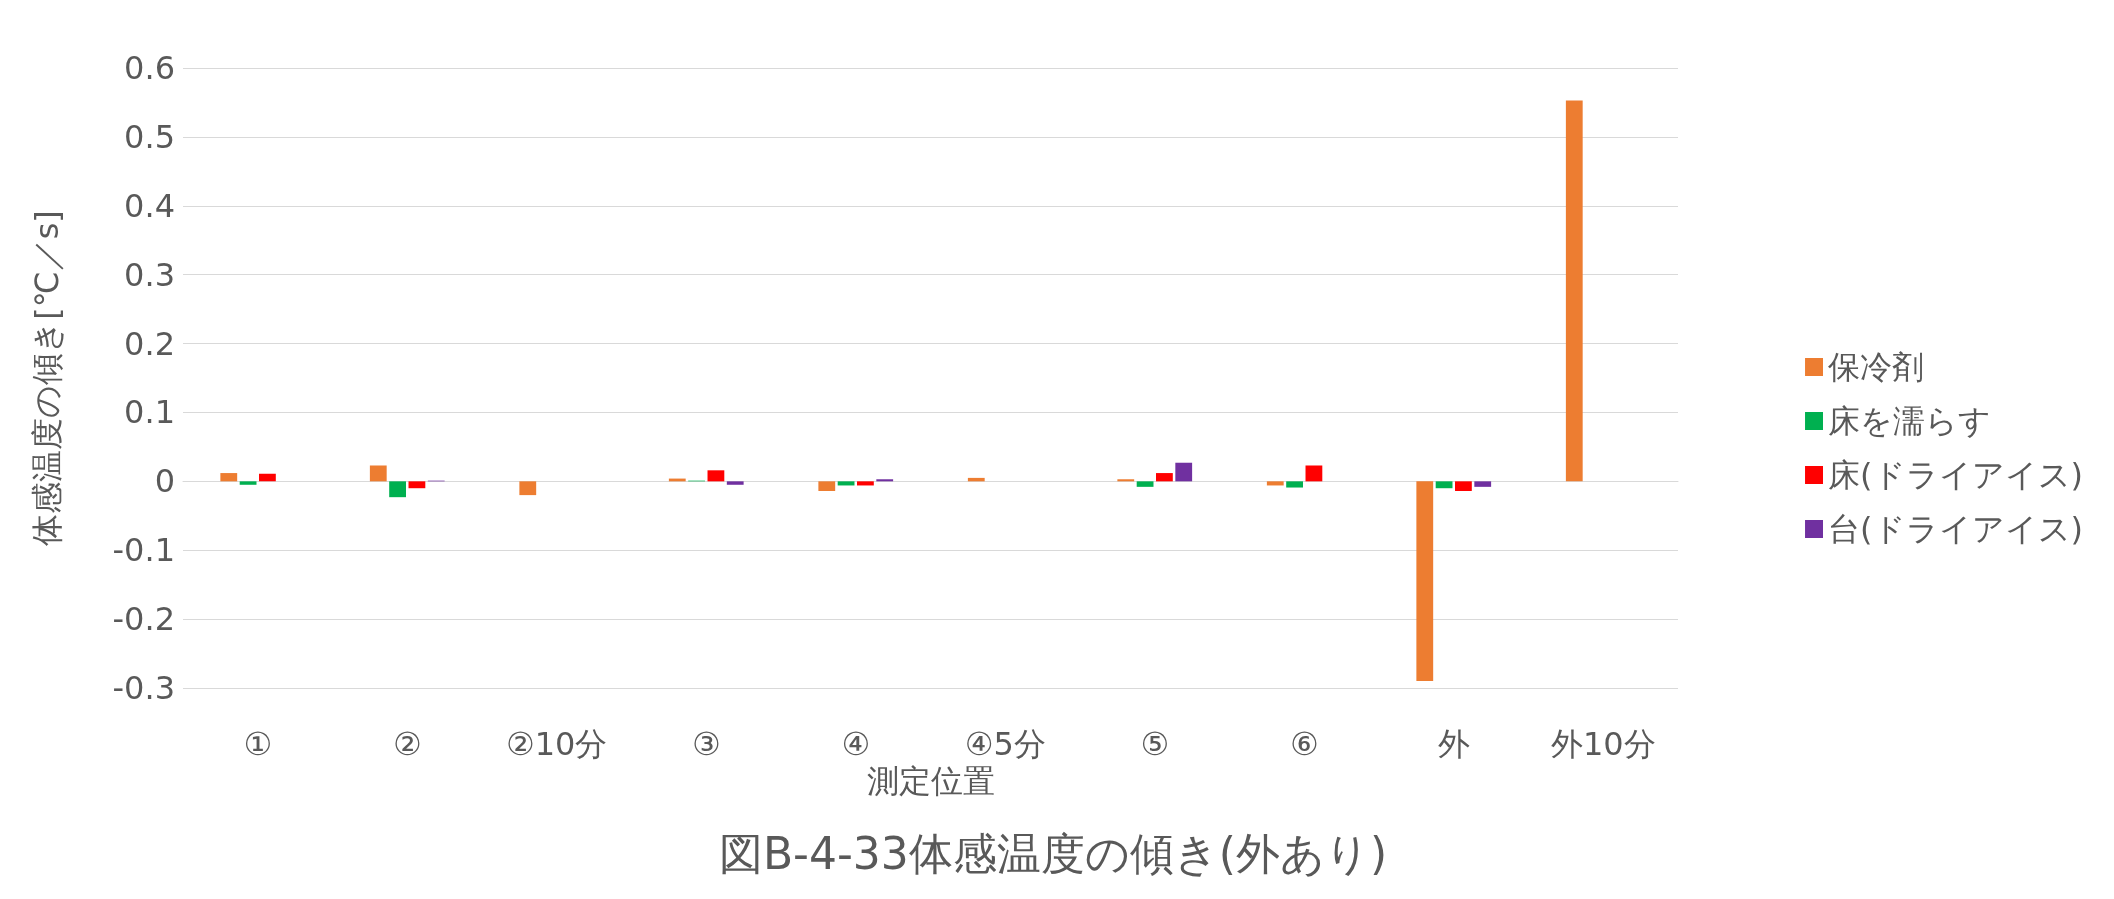 This screenshot has height=899, width=2114. Describe the element at coordinates (149, 205) in the screenshot. I see `y-tick-label: 0.4` at that location.